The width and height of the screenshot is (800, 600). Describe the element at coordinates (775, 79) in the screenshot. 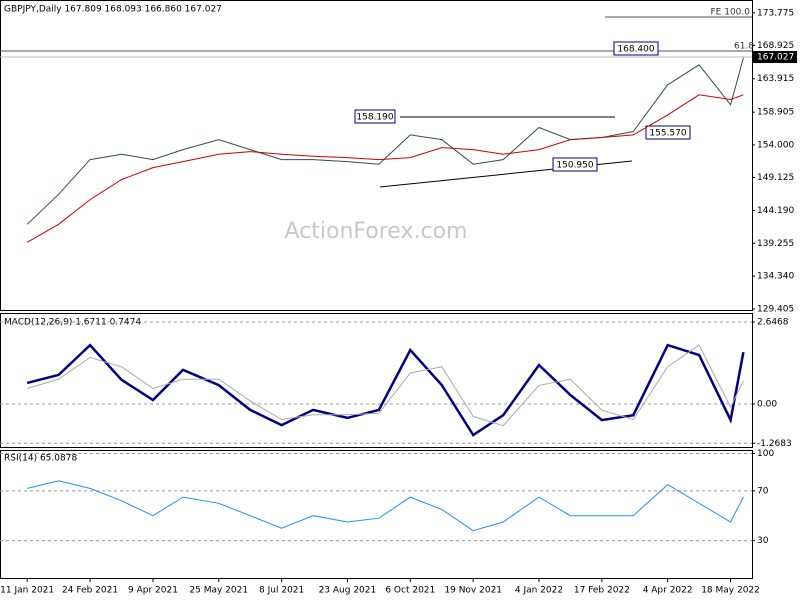

I see `y-tick-label: 163.915` at that location.